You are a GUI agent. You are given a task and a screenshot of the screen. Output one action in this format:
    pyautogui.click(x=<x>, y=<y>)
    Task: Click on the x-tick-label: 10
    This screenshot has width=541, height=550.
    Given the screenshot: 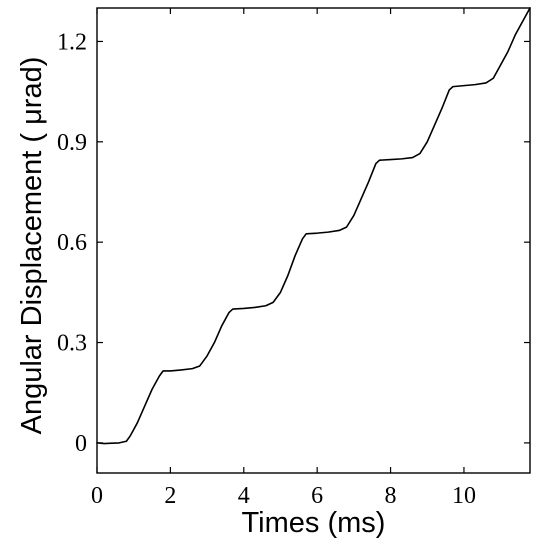 What is the action you would take?
    pyautogui.click(x=464, y=496)
    